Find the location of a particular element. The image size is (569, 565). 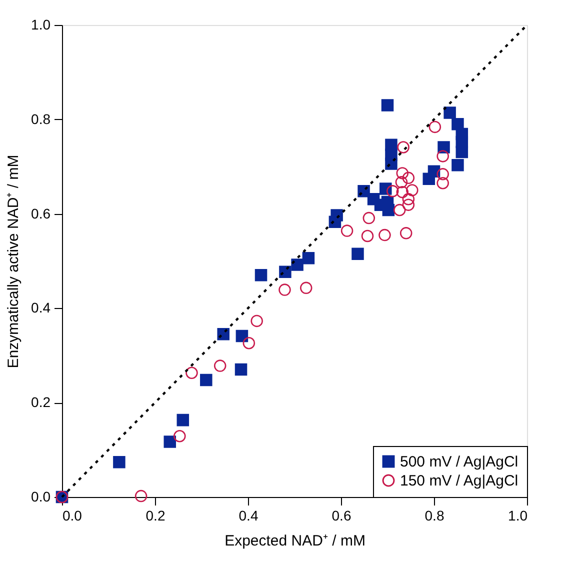

x-tick-label: 0.8 is located at coordinates (434, 516).